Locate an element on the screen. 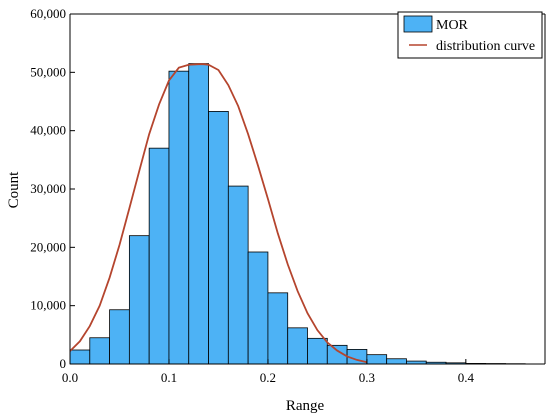 The image size is (550, 420). x-axis-title: Range is located at coordinates (305, 406).